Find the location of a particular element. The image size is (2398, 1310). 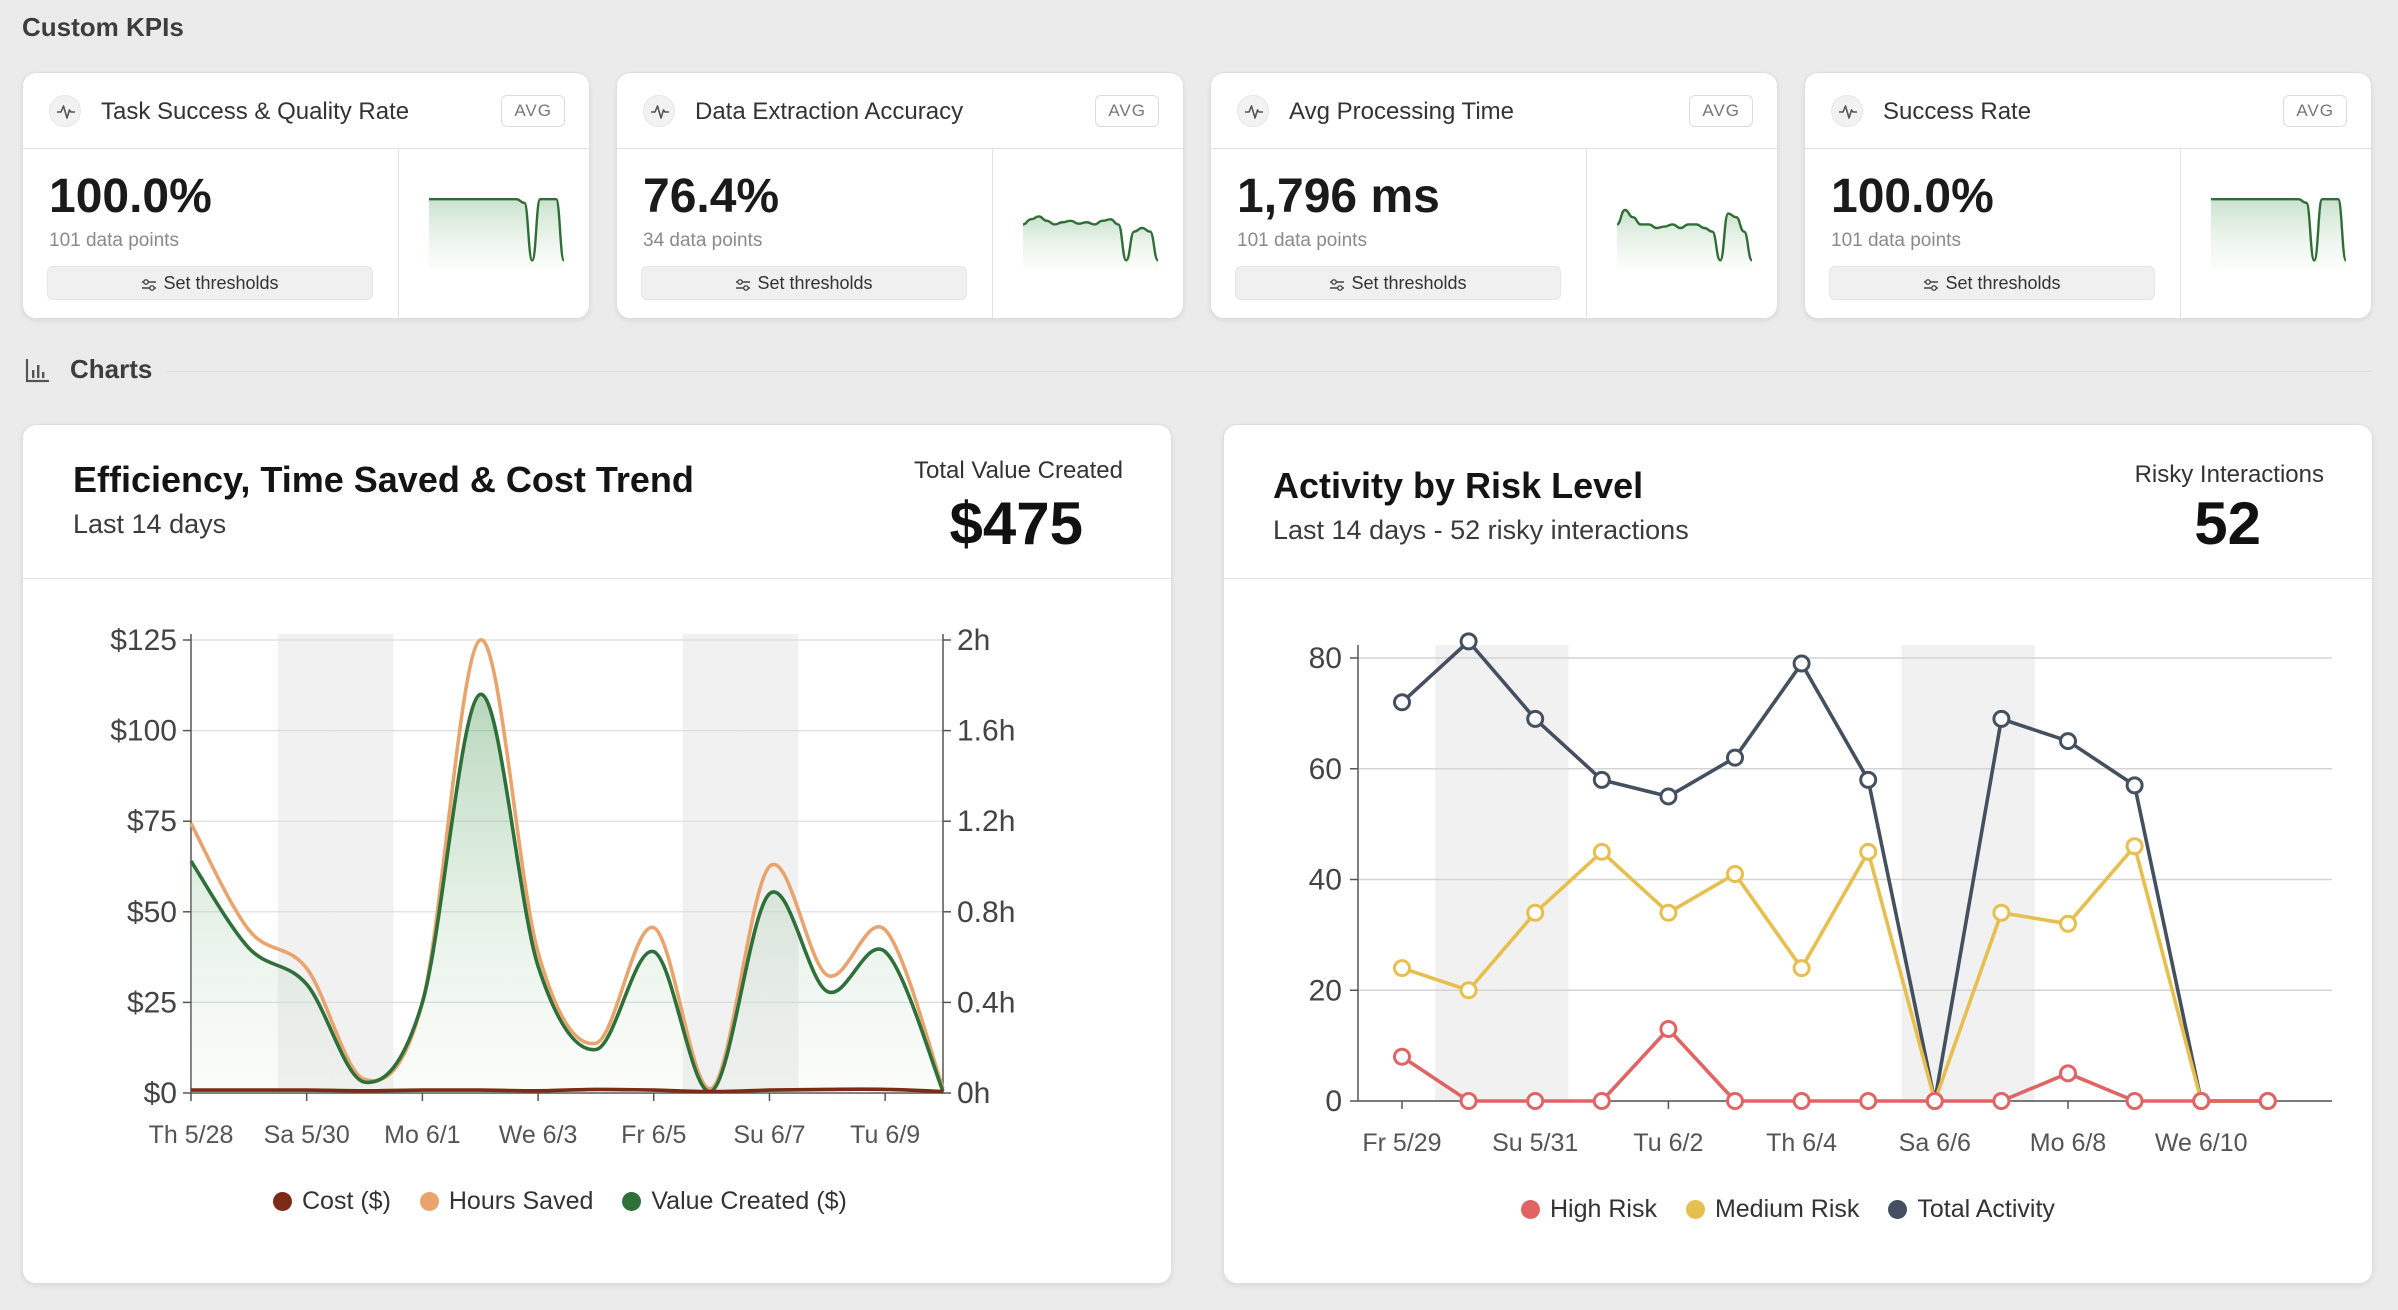

value-created-area is located at coordinates (567, 893).